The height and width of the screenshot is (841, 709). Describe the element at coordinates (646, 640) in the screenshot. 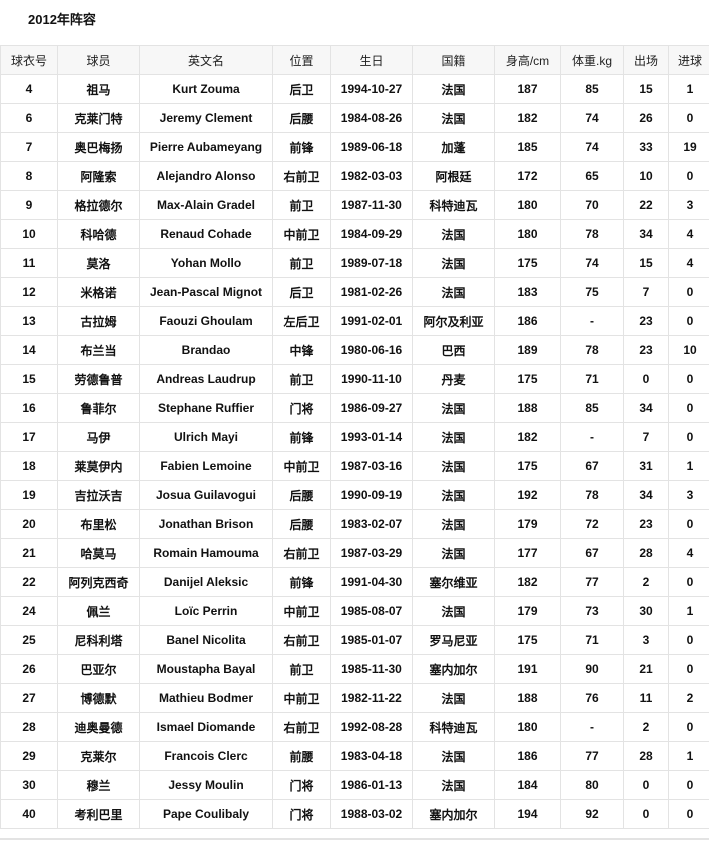

I see `appearances-cell: 3` at that location.